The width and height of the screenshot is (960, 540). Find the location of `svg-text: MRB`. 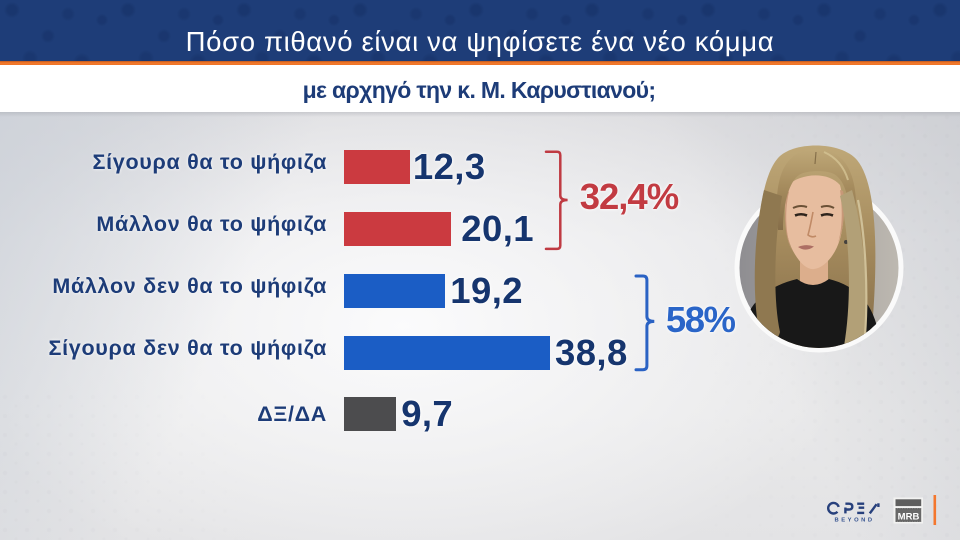

svg-text: MRB is located at coordinates (909, 517).